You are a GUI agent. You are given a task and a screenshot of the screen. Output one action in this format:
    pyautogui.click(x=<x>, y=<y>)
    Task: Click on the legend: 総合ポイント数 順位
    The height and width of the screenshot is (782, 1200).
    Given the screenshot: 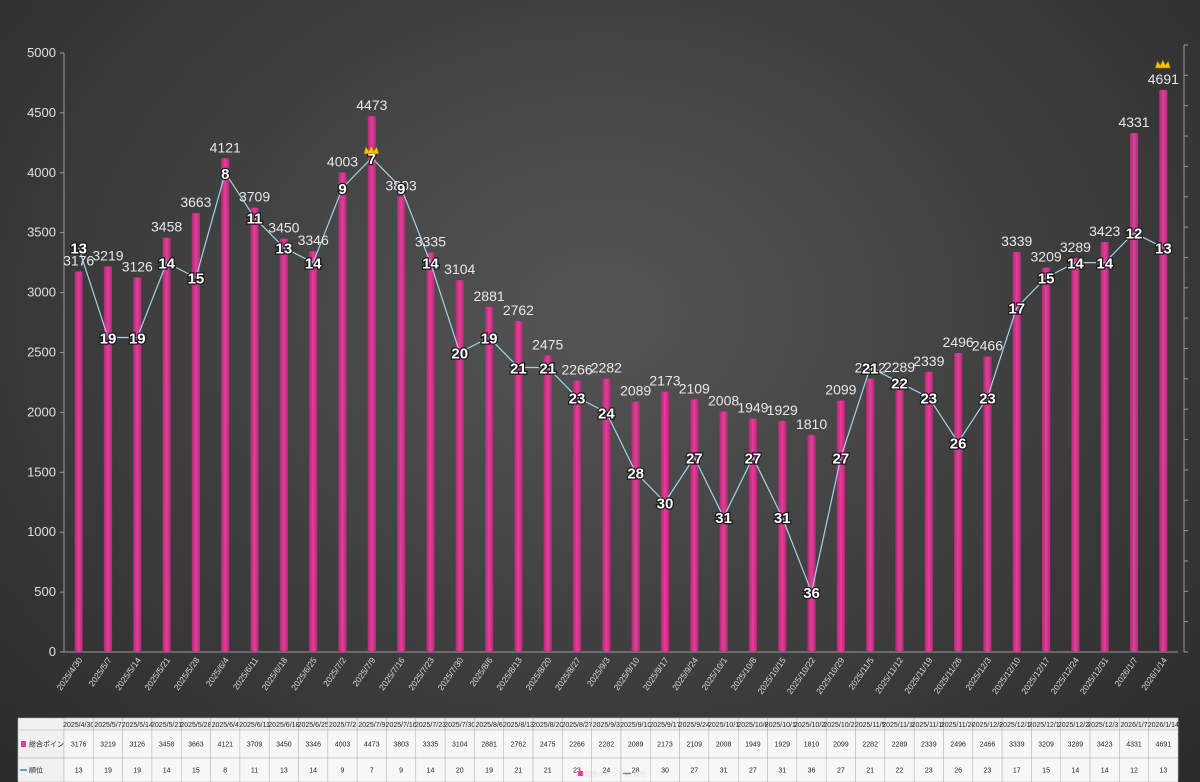 What is the action you would take?
    pyautogui.click(x=612, y=773)
    